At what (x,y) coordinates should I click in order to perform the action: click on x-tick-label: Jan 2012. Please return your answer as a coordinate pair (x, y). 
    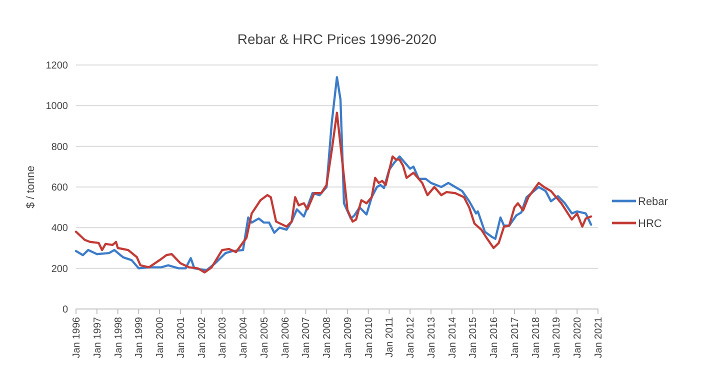
    Looking at the image, I should click on (411, 337).